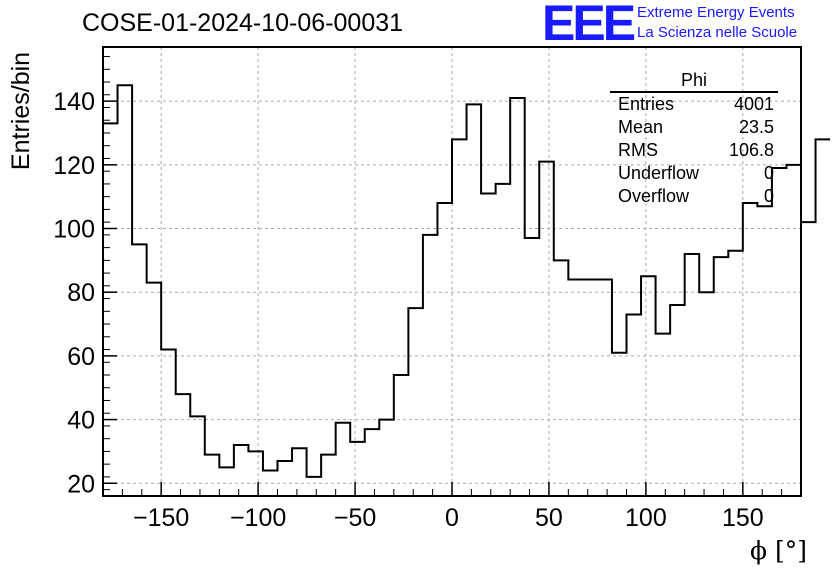 This screenshot has width=836, height=572. Describe the element at coordinates (753, 104) in the screenshot. I see `stats-value: 4001` at that location.